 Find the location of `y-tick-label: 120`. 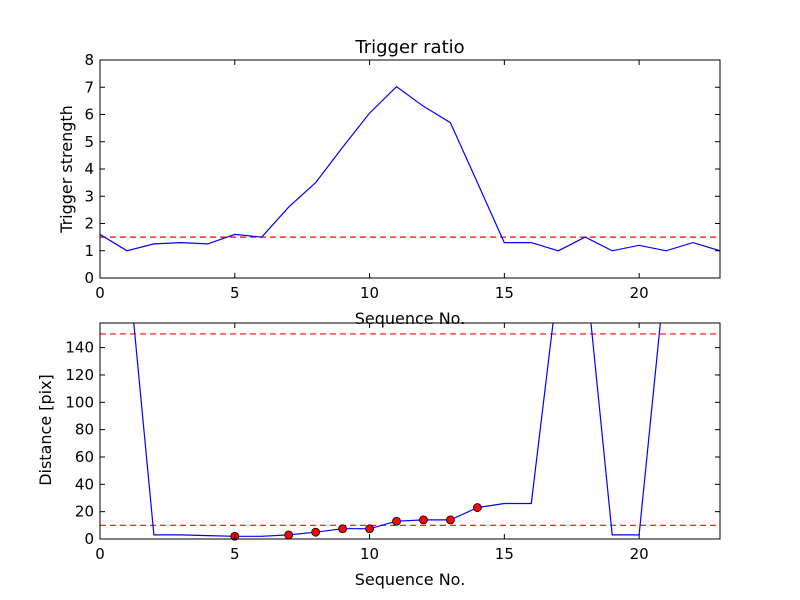

y-tick-label: 120 is located at coordinates (79, 375).